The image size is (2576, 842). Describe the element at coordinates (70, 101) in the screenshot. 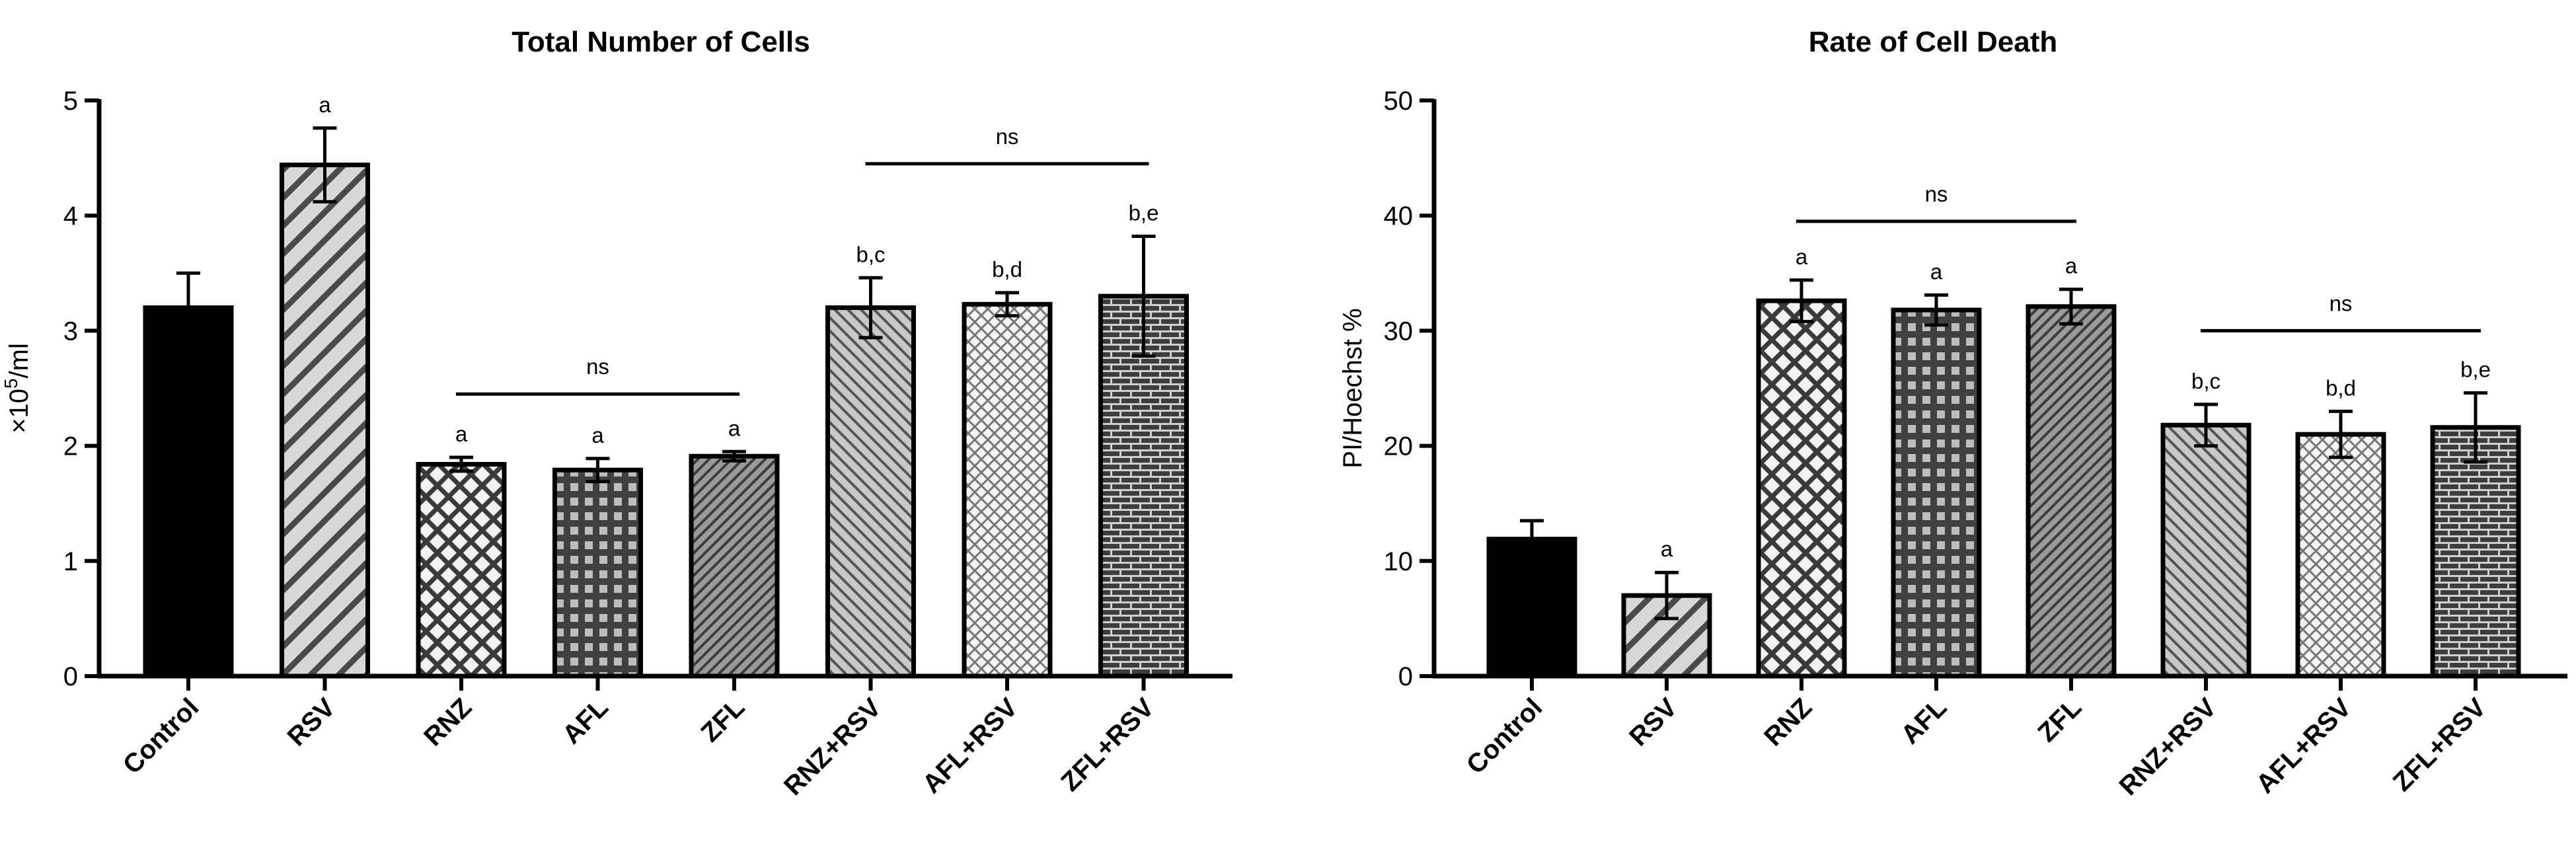

I see `y-tick-label: 5` at that location.